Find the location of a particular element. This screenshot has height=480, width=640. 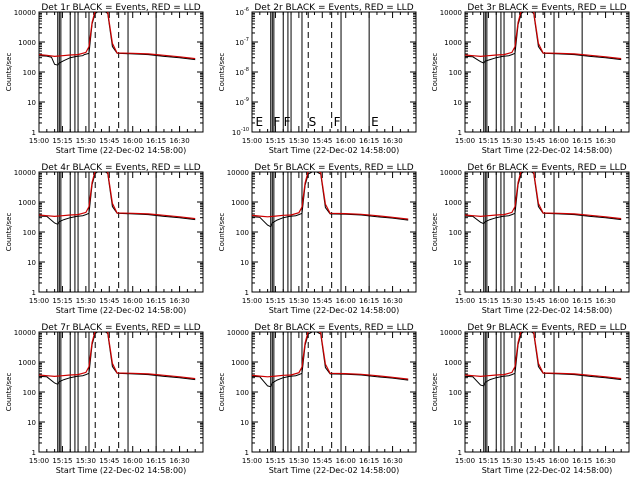

y-tick-label: 10⁻⁷ is located at coordinates (242, 42).